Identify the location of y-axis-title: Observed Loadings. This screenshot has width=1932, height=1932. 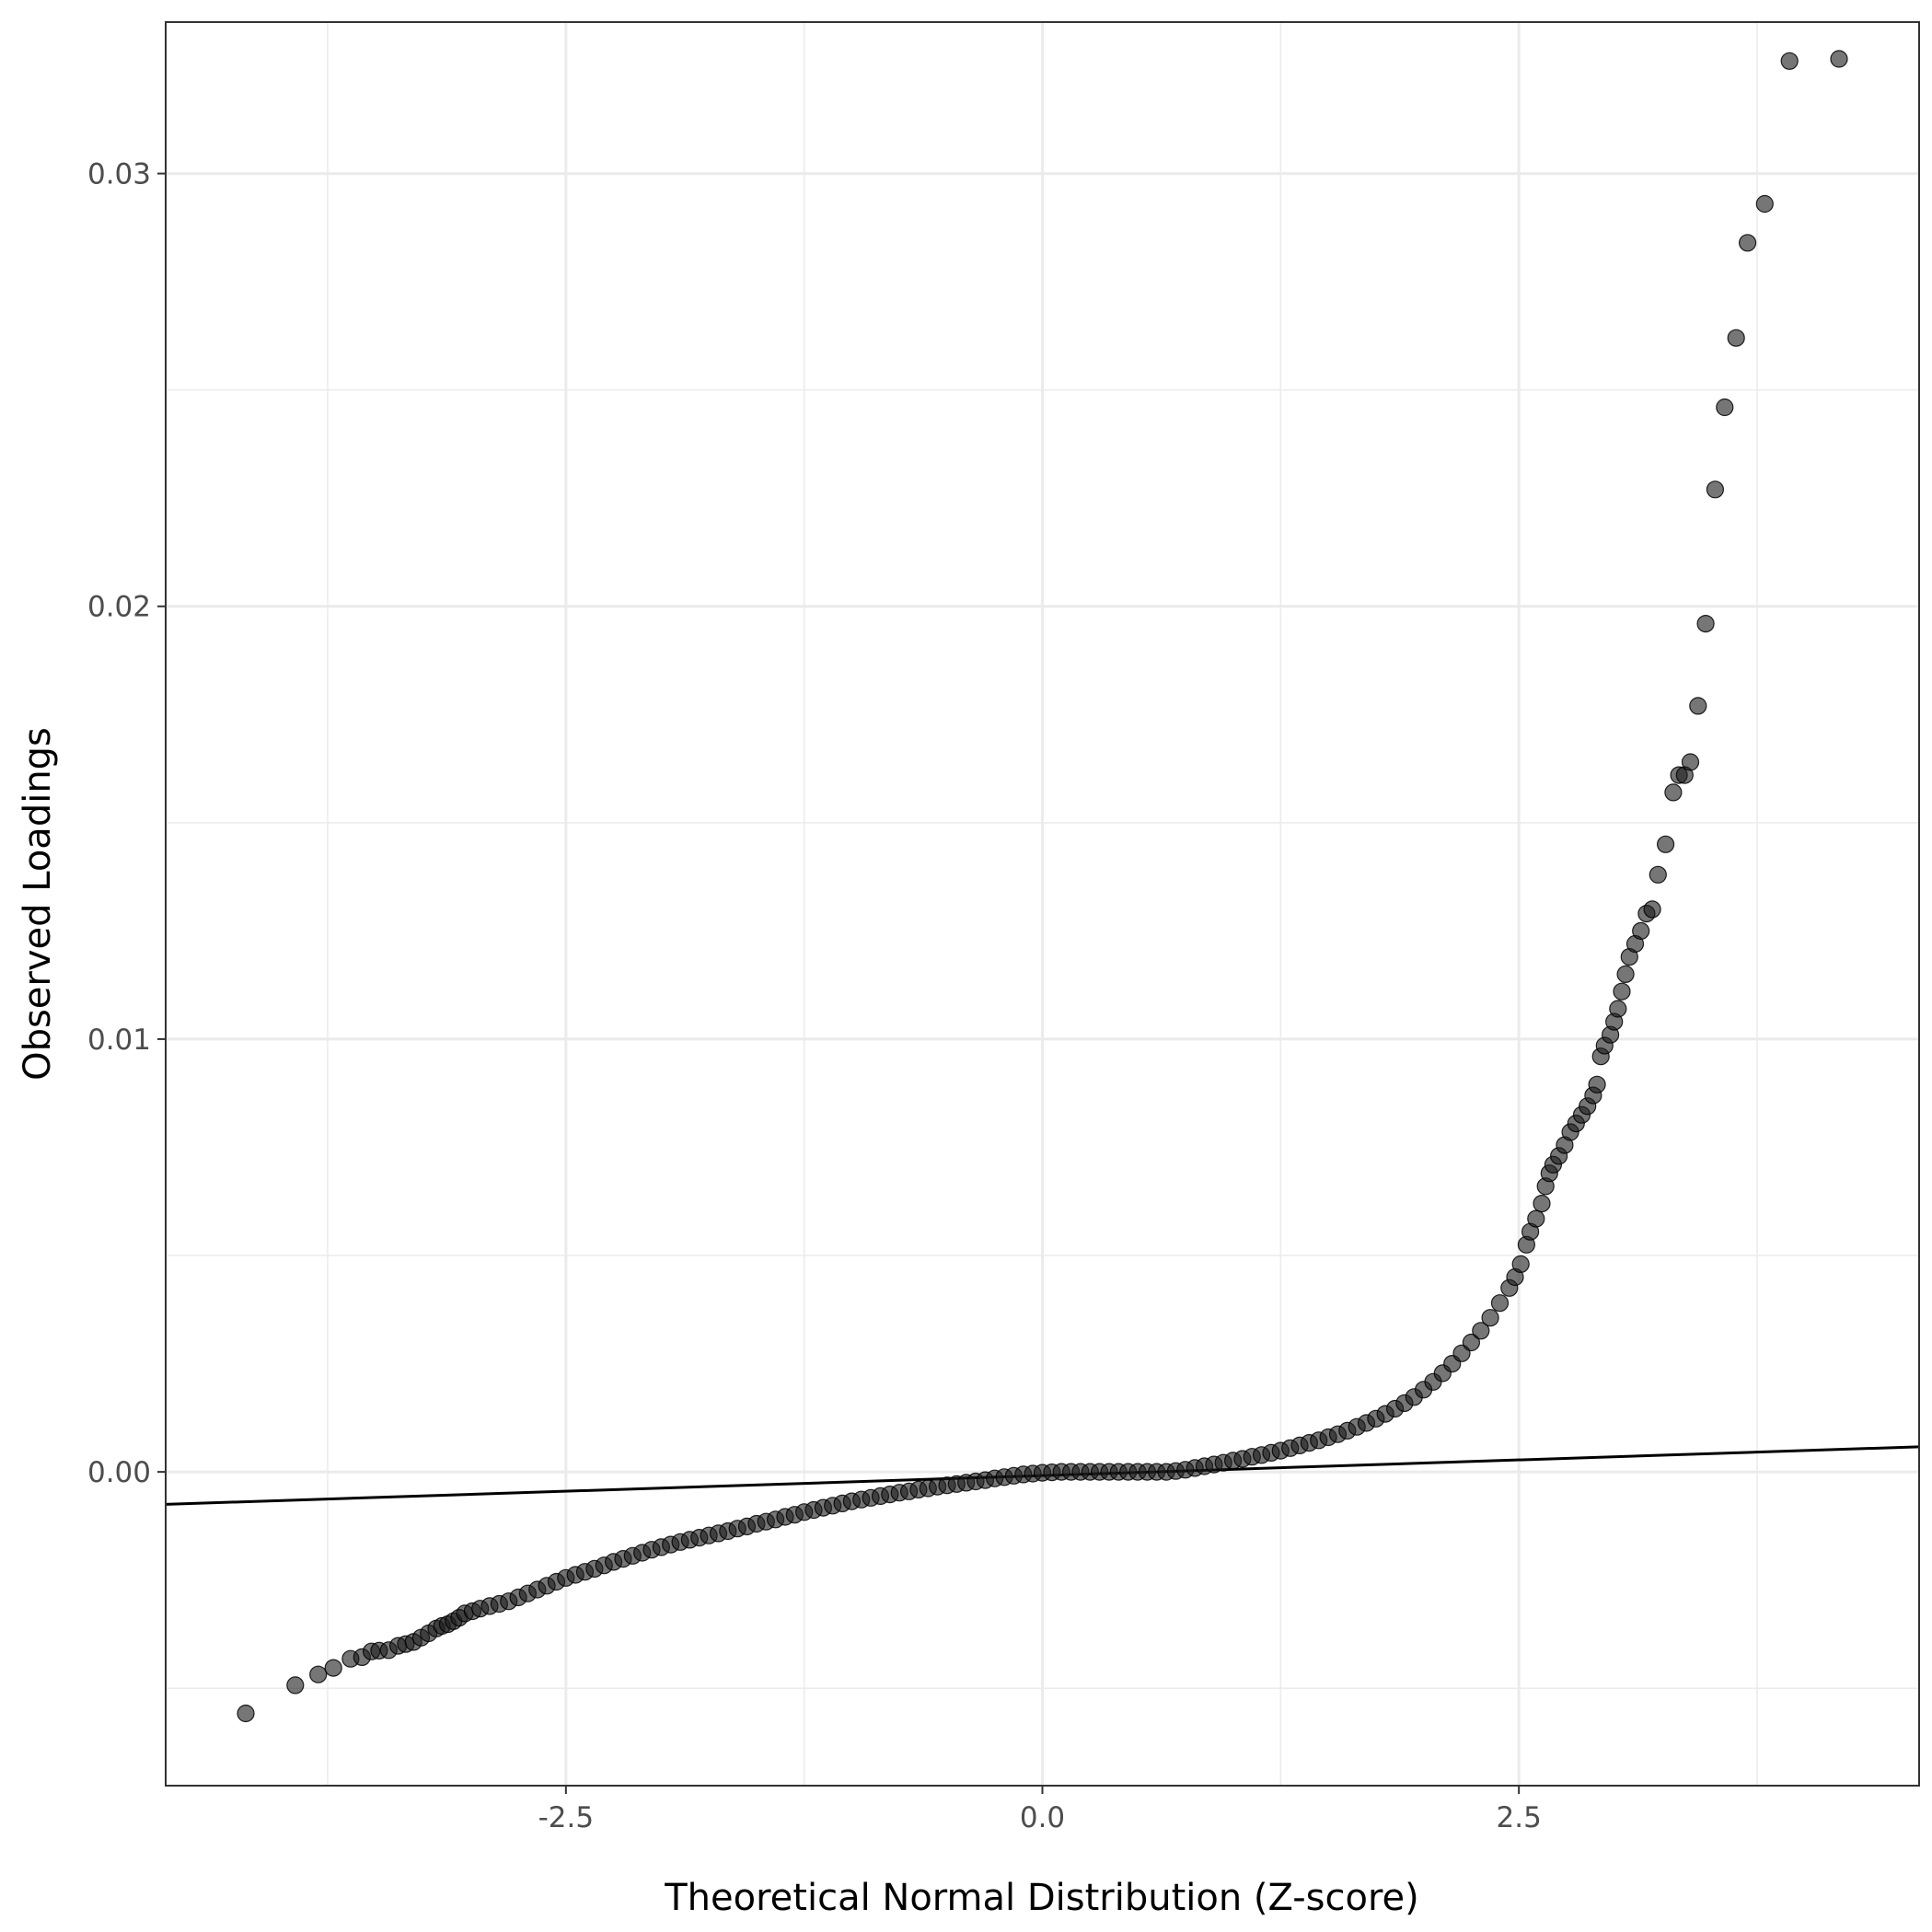
(38, 904).